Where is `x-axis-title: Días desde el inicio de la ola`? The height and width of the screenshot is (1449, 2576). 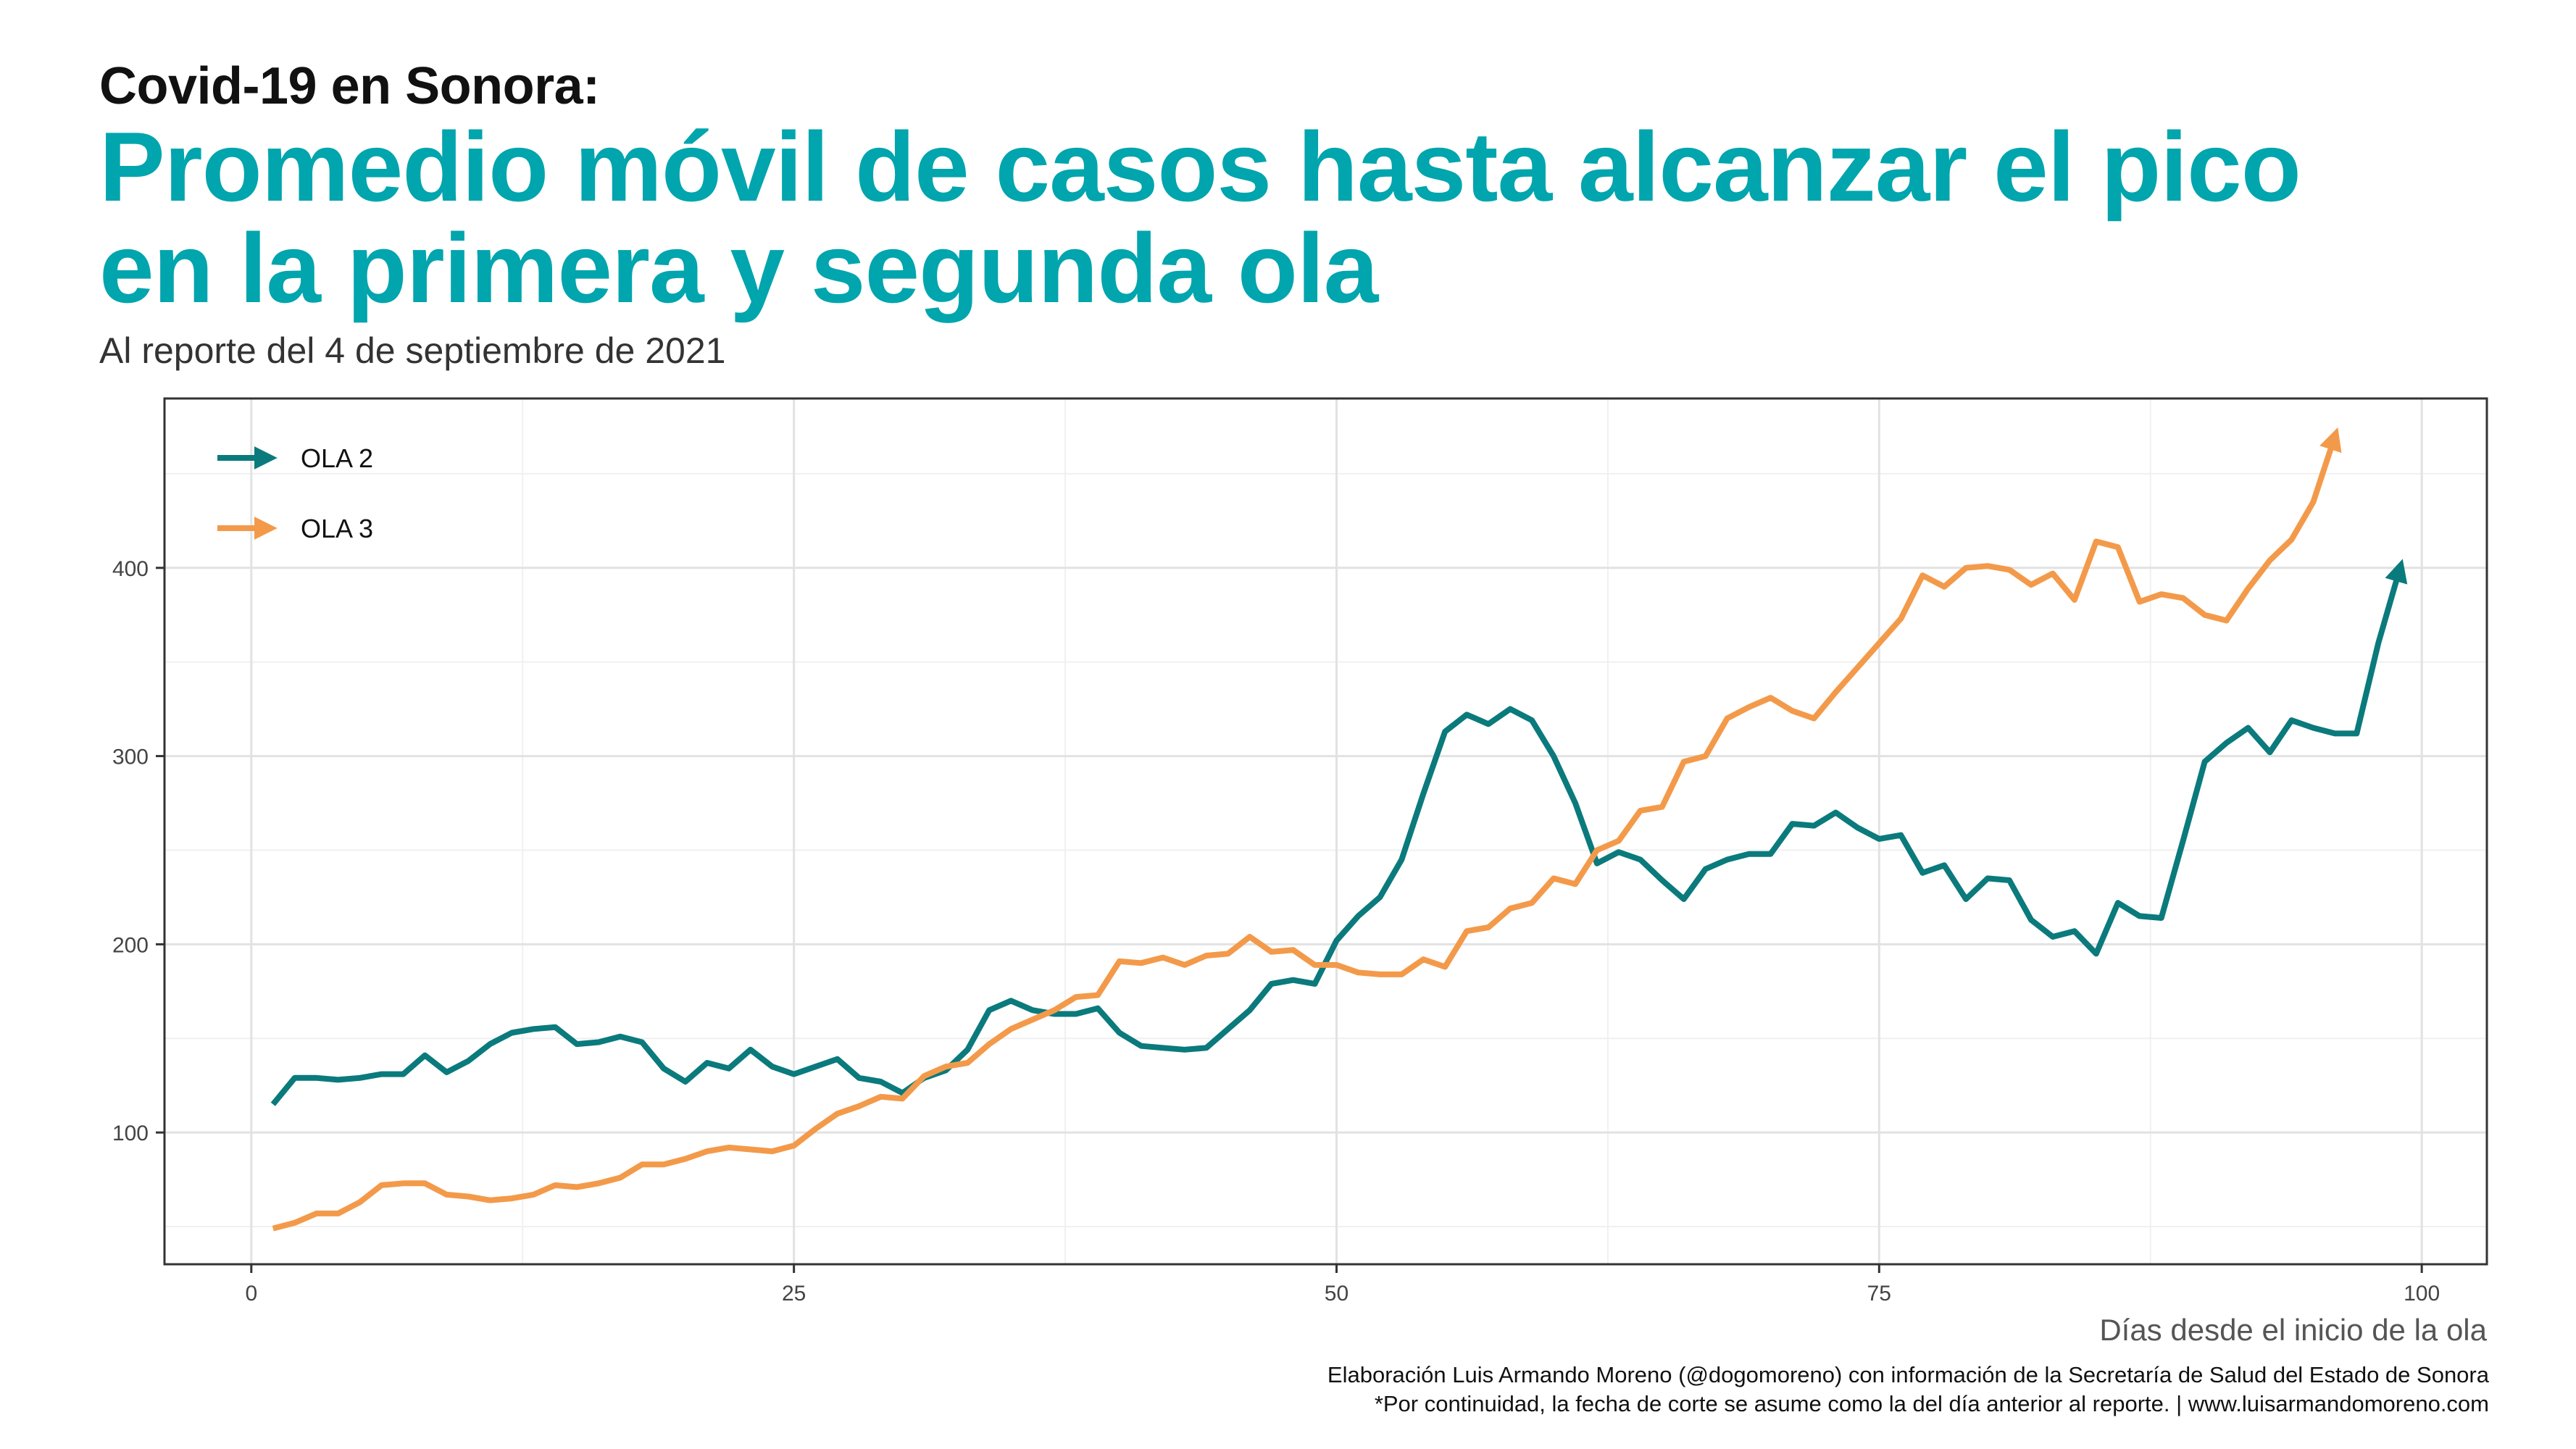
x-axis-title: Días desde el inicio de la ola is located at coordinates (2293, 1330).